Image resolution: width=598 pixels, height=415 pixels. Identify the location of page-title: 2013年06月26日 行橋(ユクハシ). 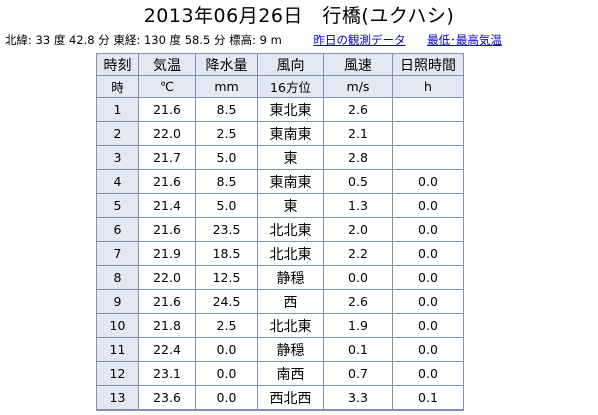
(299, 16).